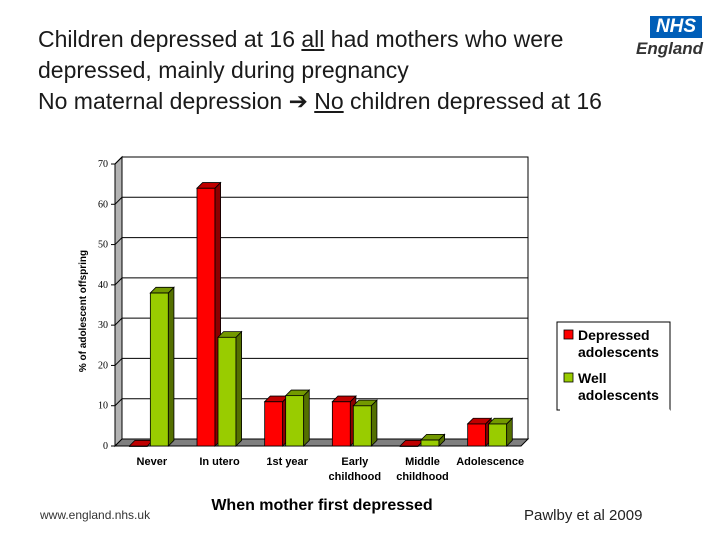 The height and width of the screenshot is (540, 720). What do you see at coordinates (163, 101) in the screenshot?
I see `heading-text: No maternal depression` at bounding box center [163, 101].